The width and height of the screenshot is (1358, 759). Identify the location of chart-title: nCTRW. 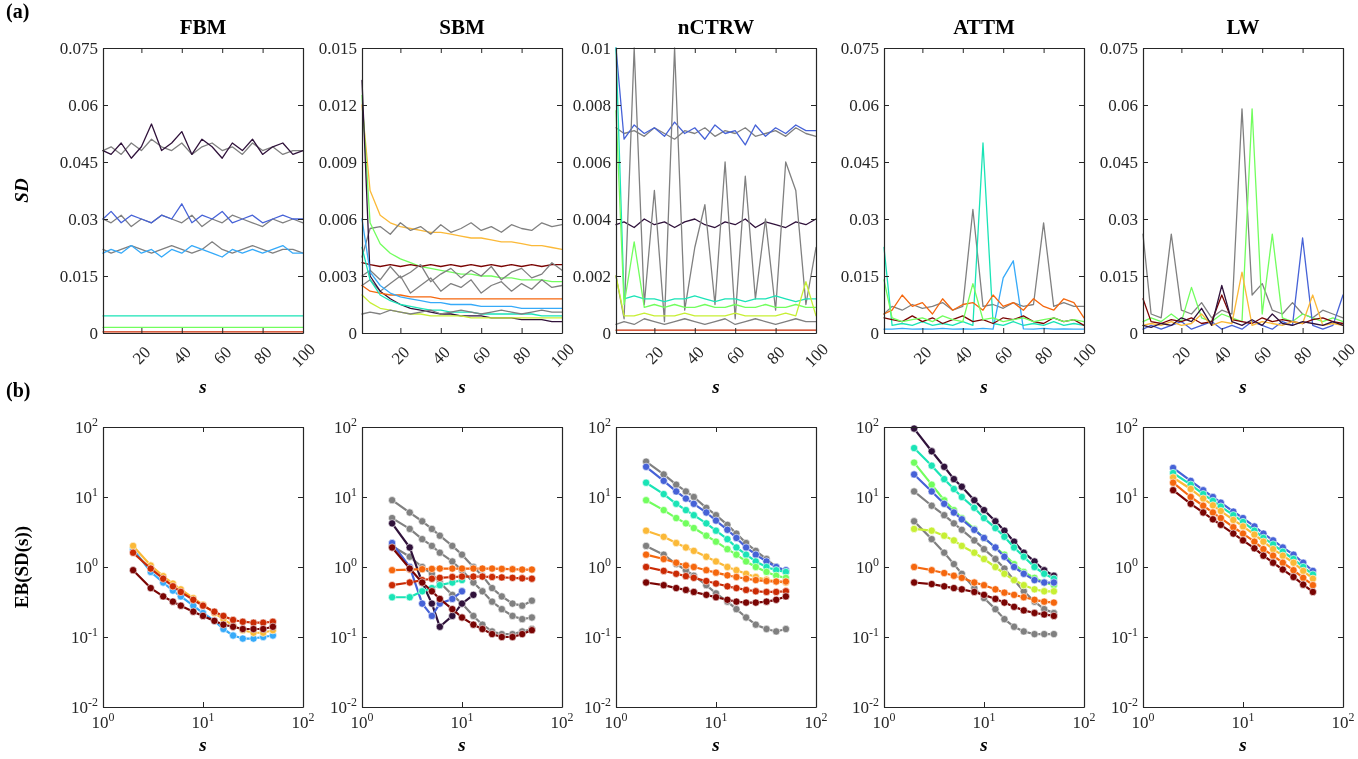
(716, 27).